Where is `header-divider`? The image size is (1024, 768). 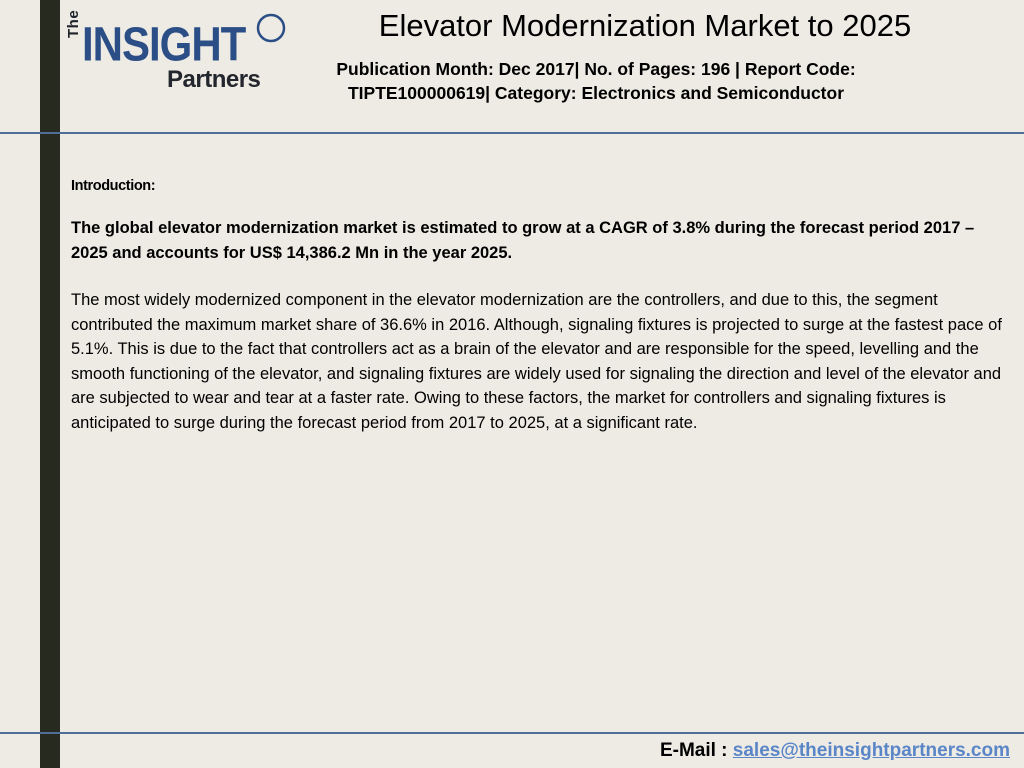 header-divider is located at coordinates (512, 133).